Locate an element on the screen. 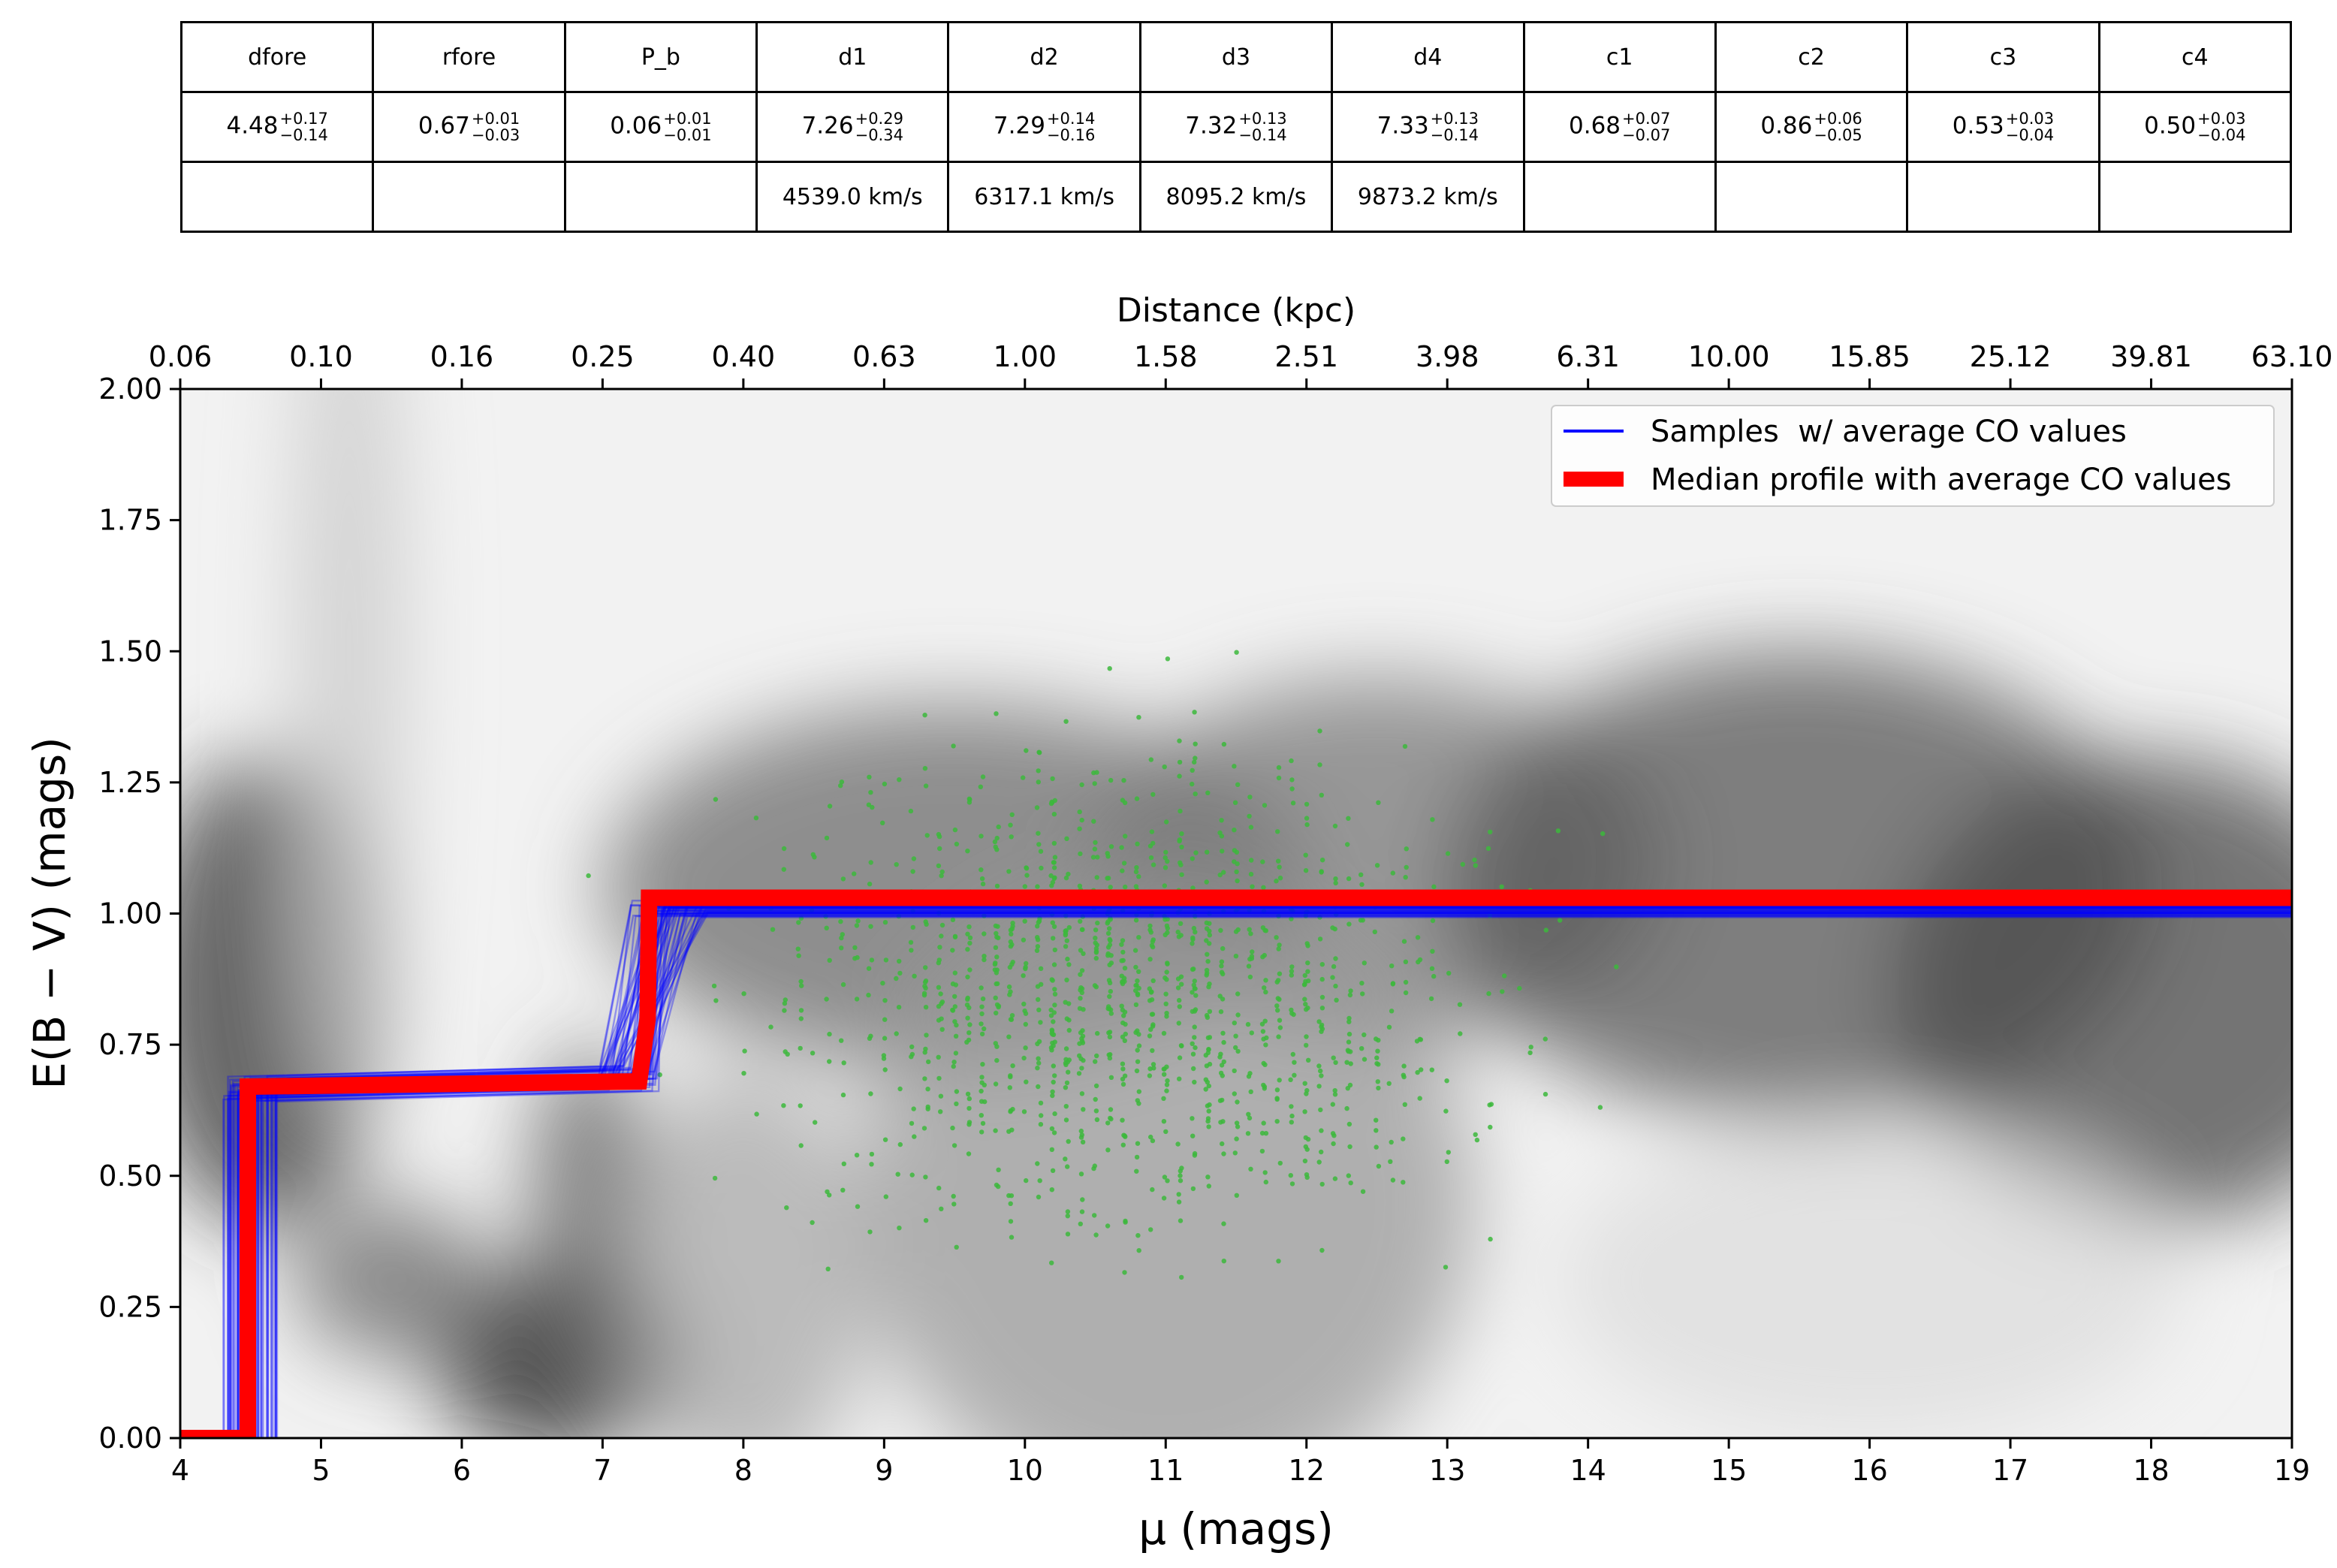 The height and width of the screenshot is (1568, 2337). y-axis: 0.00 0.25 0.50 0.75 1.00 1.25 1.50 1.75 2.00 is located at coordinates (139, 914).